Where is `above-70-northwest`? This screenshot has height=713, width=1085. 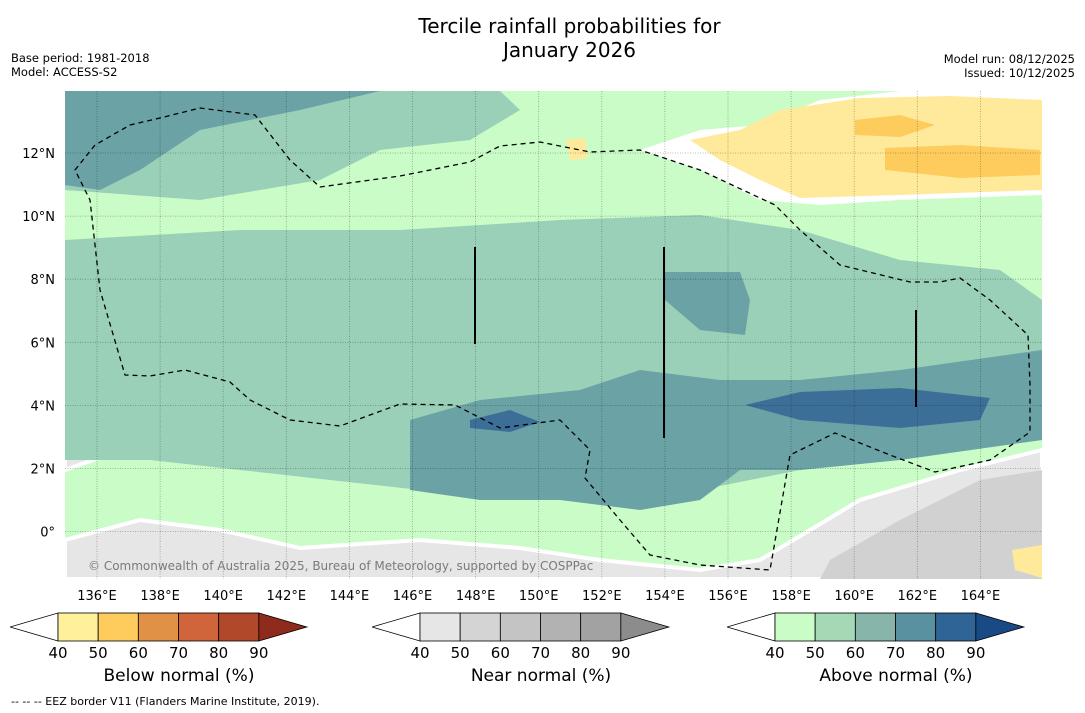 above-70-northwest is located at coordinates (222, 140).